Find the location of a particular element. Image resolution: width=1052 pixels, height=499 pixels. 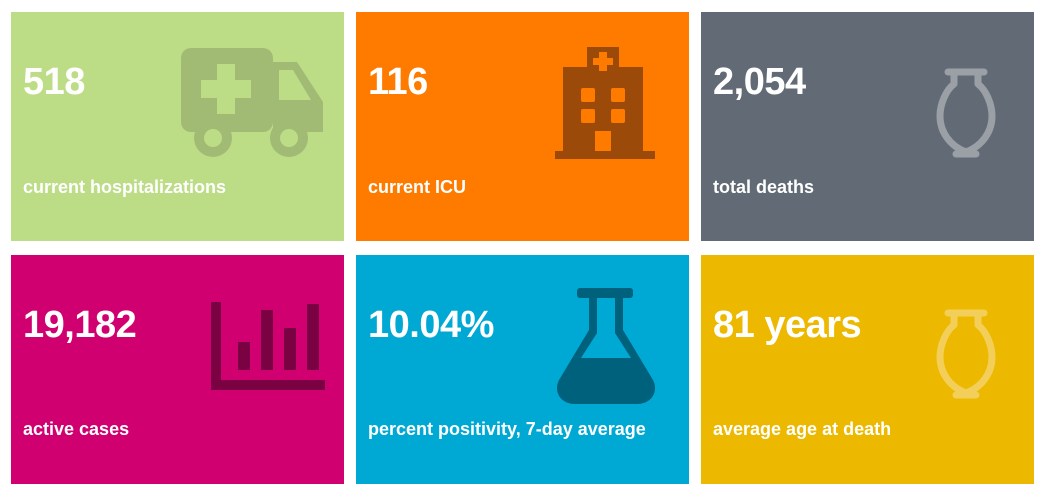

flask-icon is located at coordinates (606, 346).